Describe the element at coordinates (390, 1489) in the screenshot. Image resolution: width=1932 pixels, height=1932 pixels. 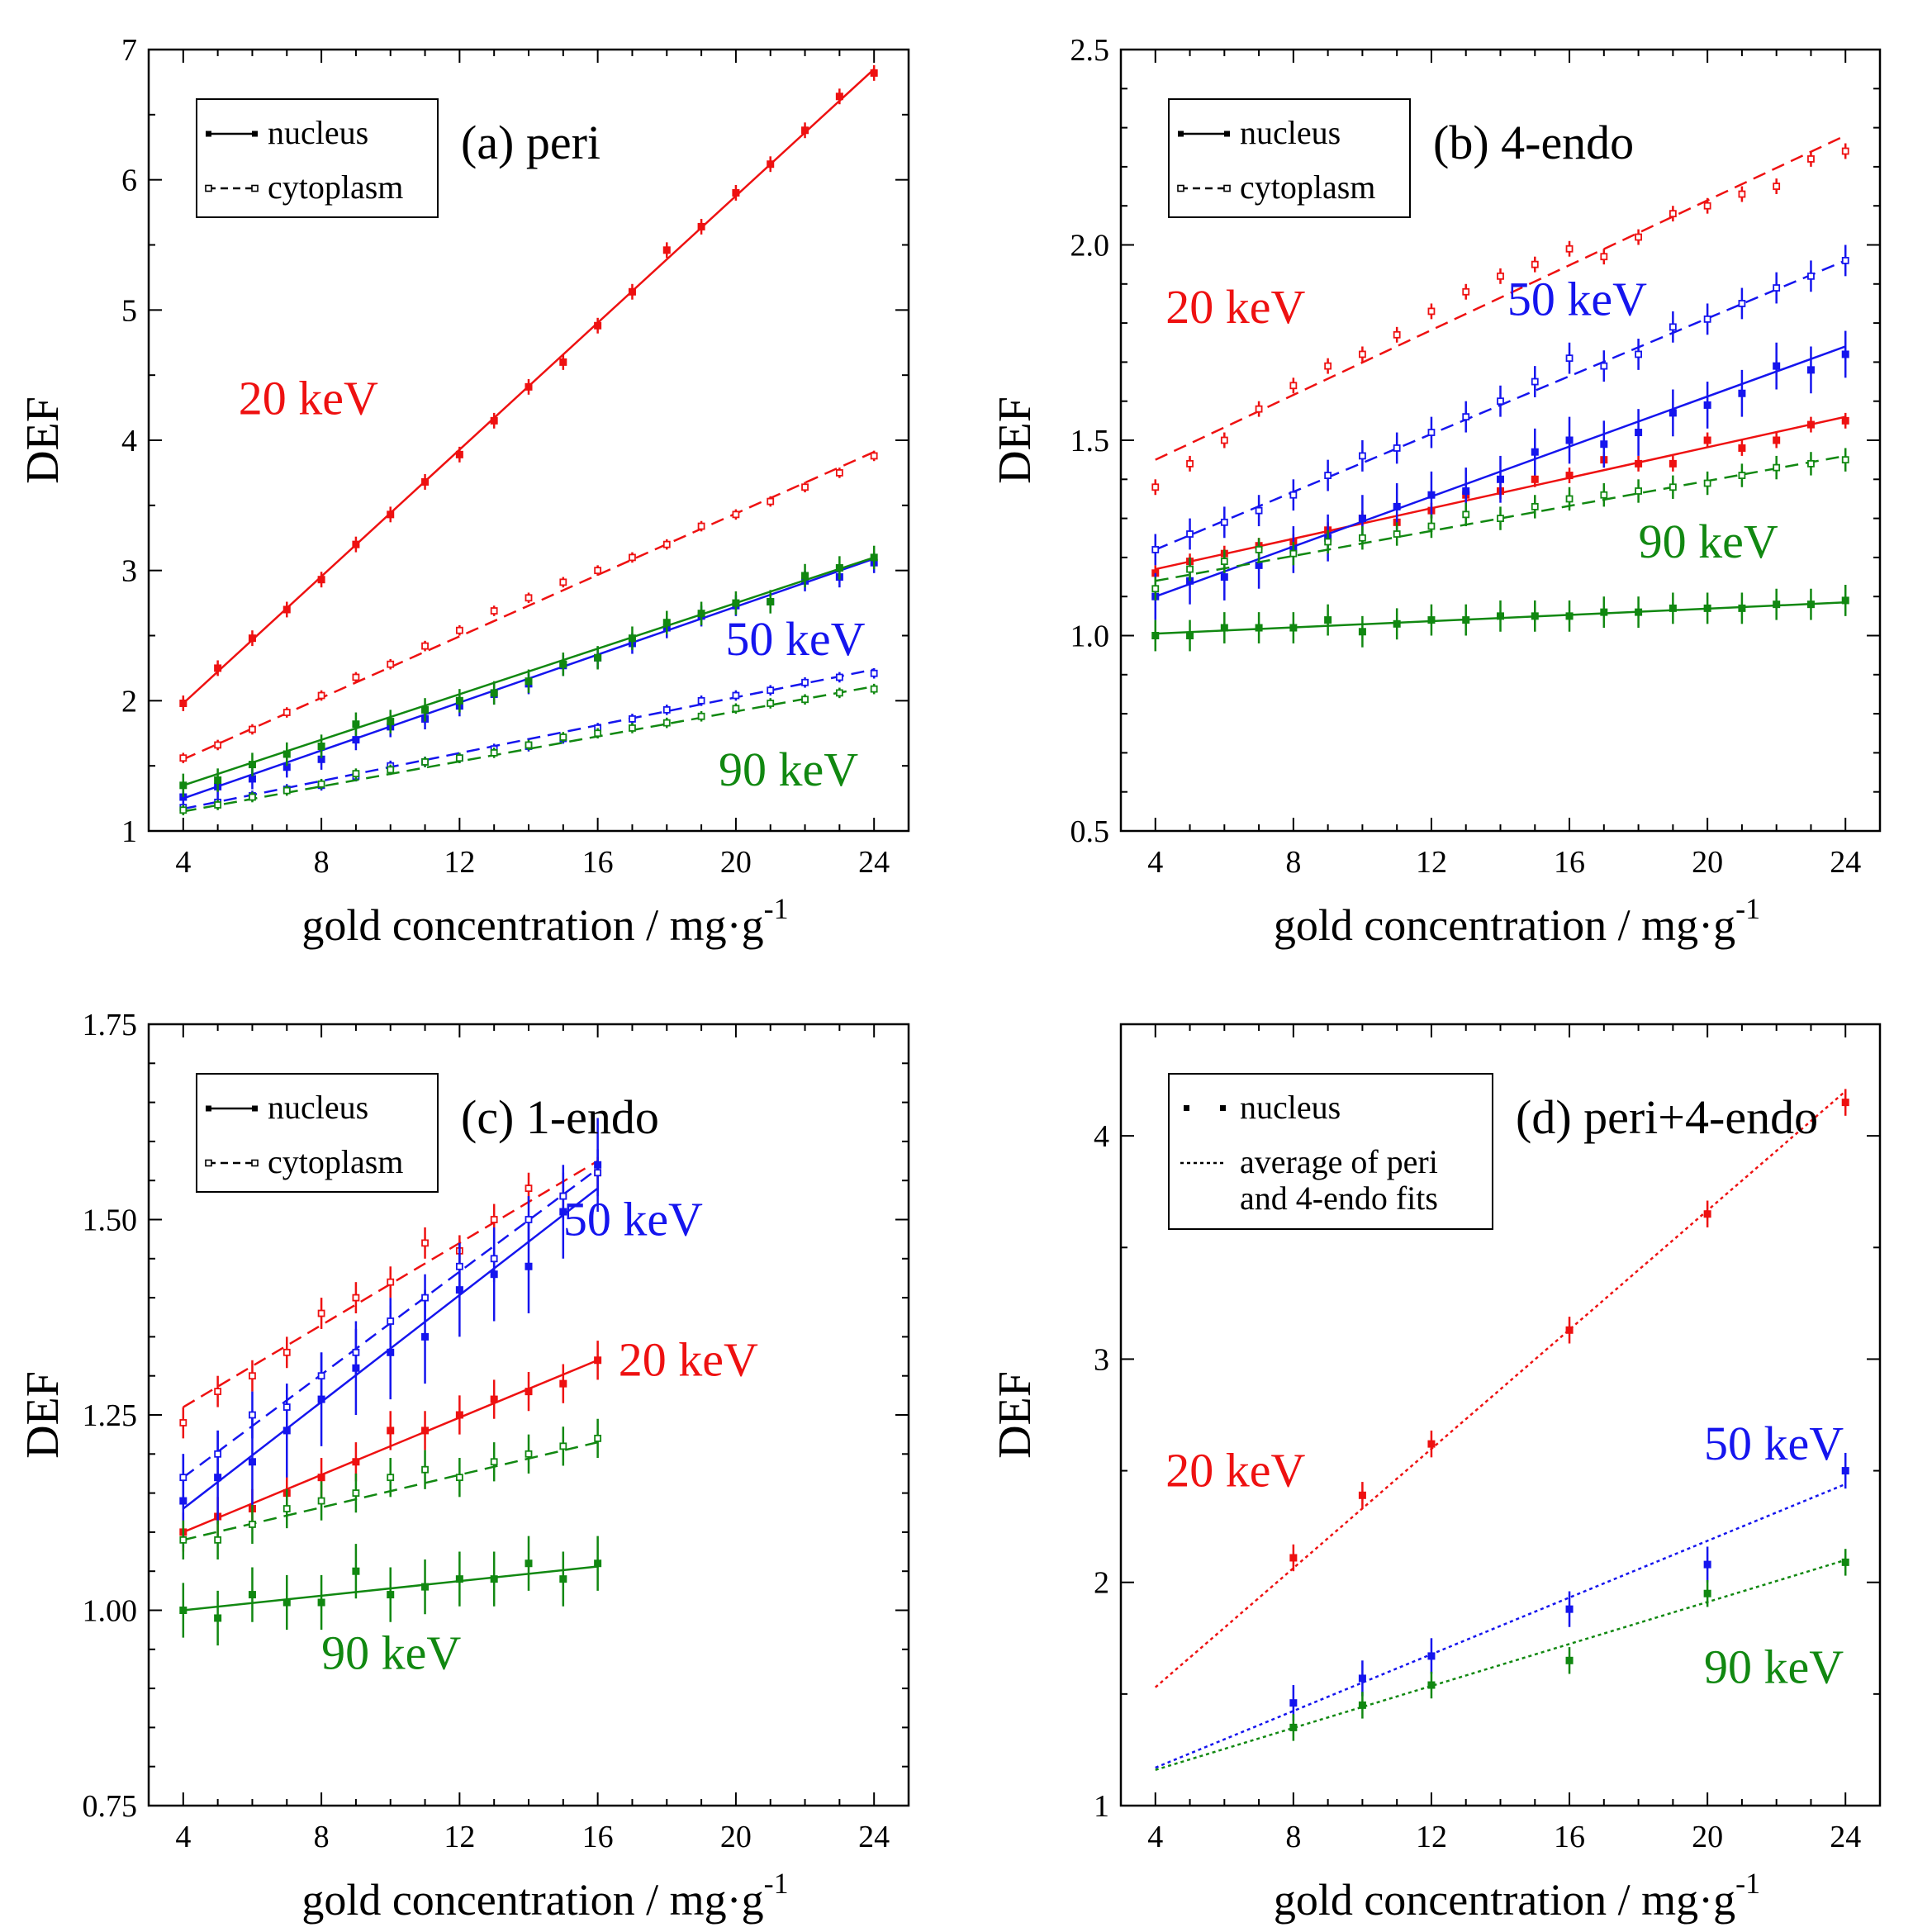
I see `series-90-kev-cytoplasm` at that location.